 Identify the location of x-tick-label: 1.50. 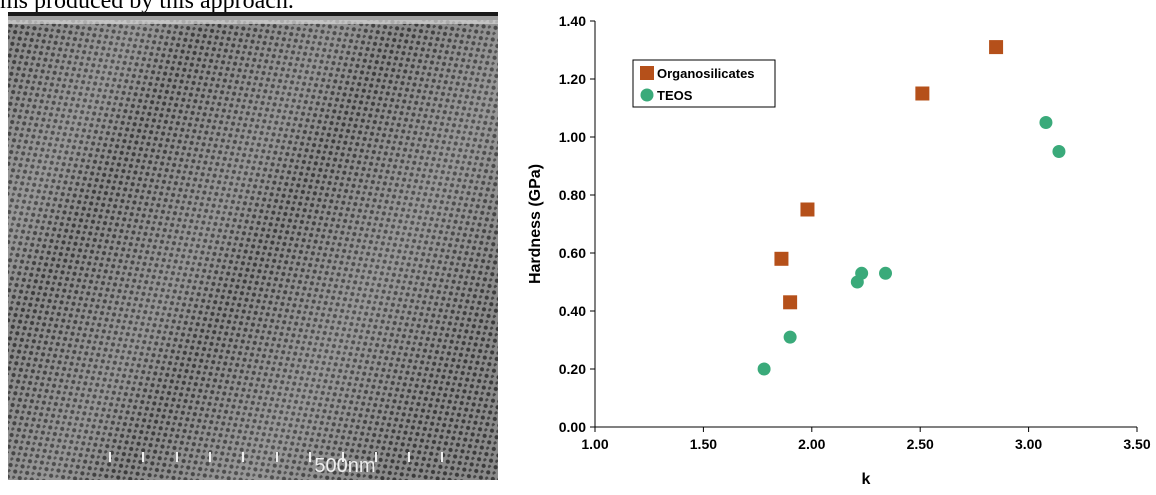
(703, 444).